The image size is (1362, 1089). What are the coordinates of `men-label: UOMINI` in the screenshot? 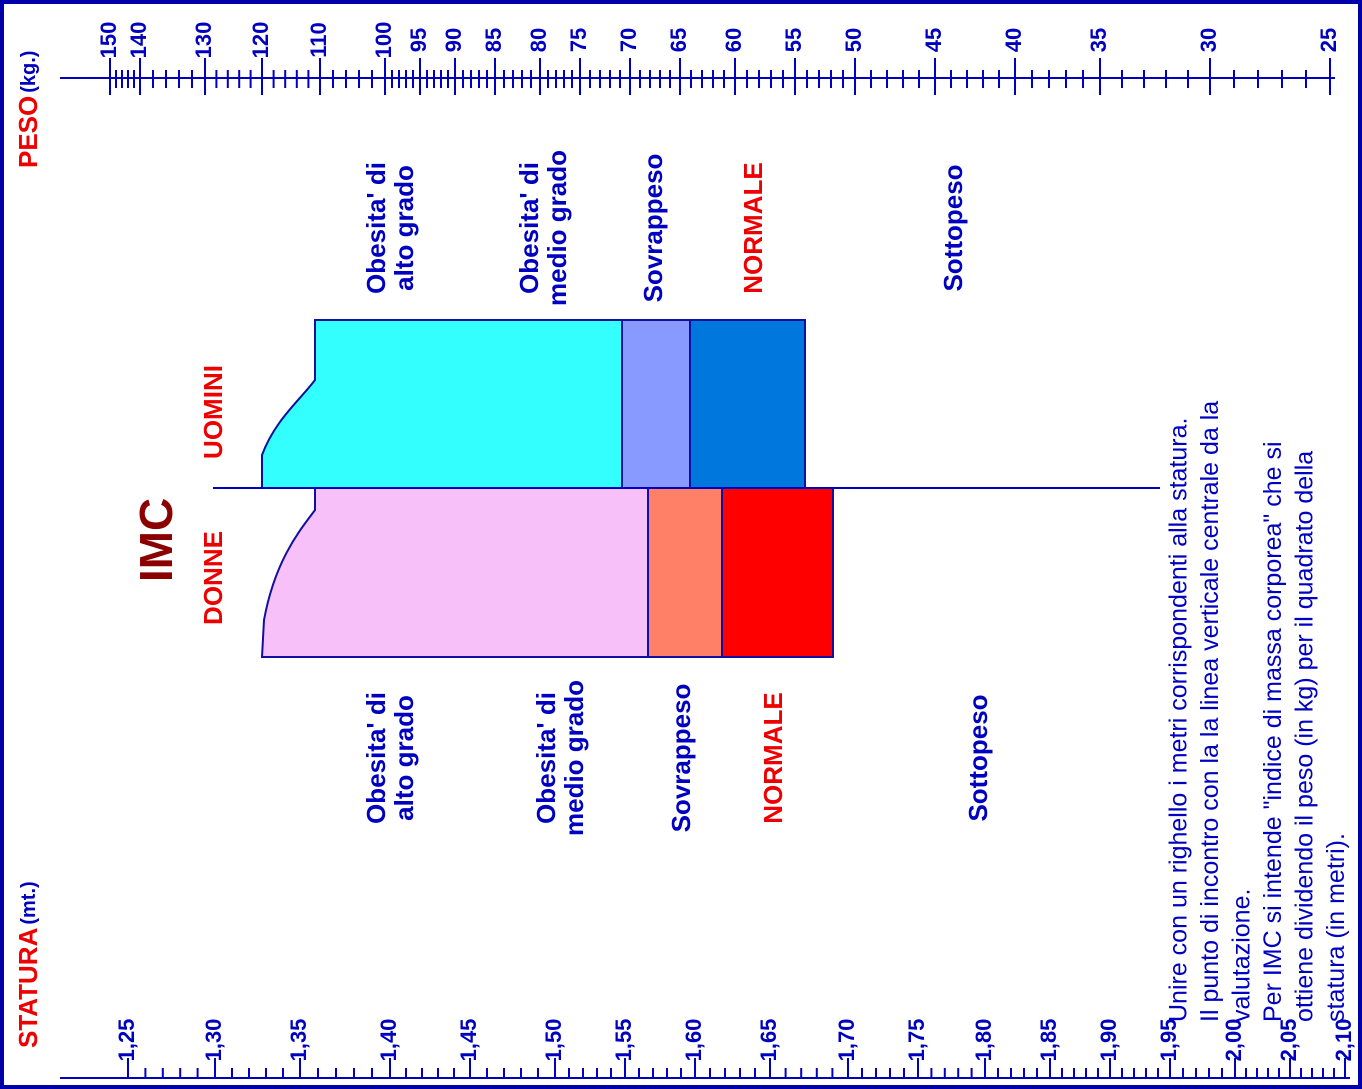 It's located at (213, 412).